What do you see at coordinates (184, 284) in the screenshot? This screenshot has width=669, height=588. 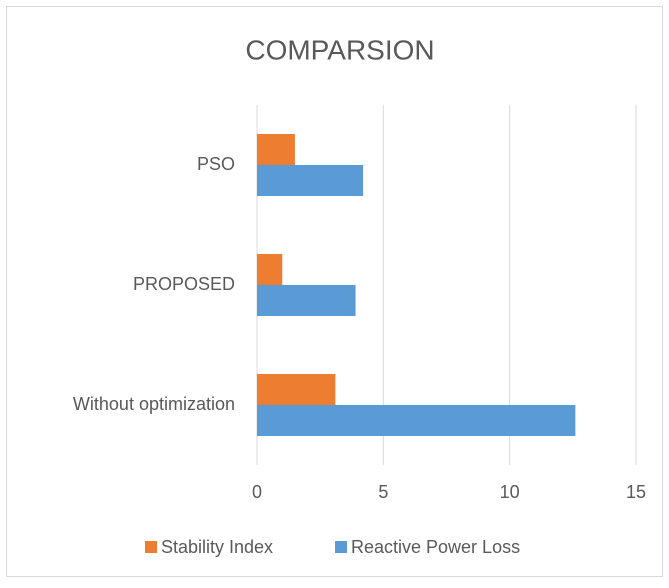 I see `y-tick-label: PROPOSED` at bounding box center [184, 284].